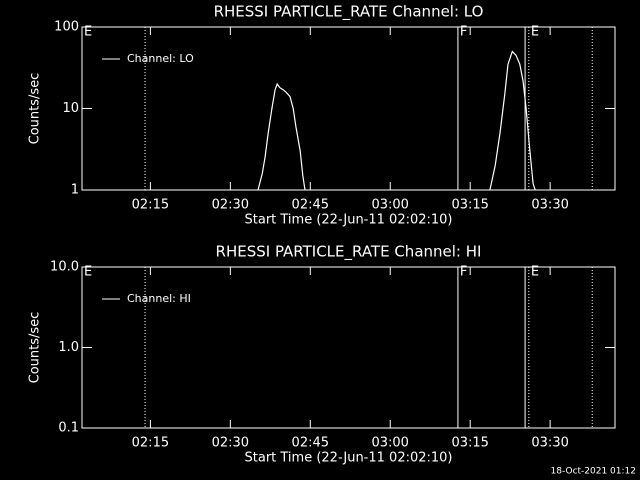  Describe the element at coordinates (66, 27) in the screenshot. I see `y-tick-label: 100` at that location.